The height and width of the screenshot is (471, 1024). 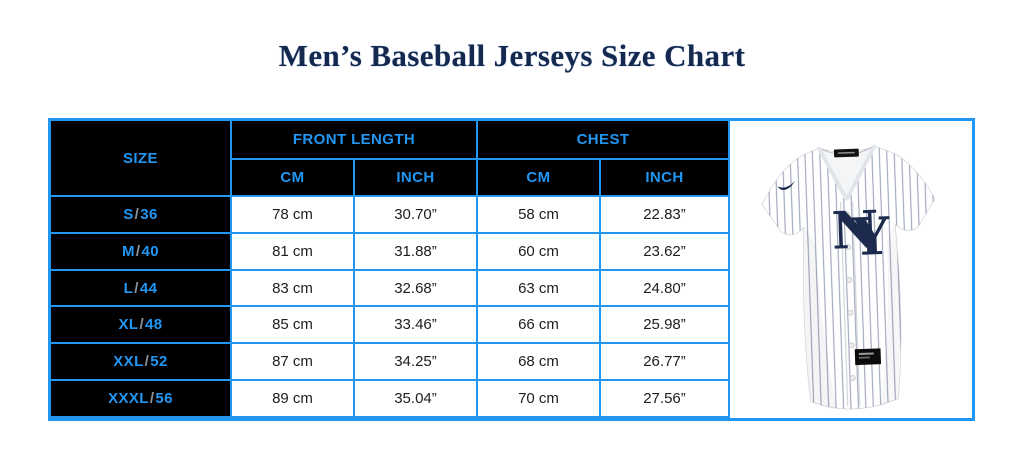 What do you see at coordinates (539, 215) in the screenshot?
I see `chest-cm: 58 cm` at bounding box center [539, 215].